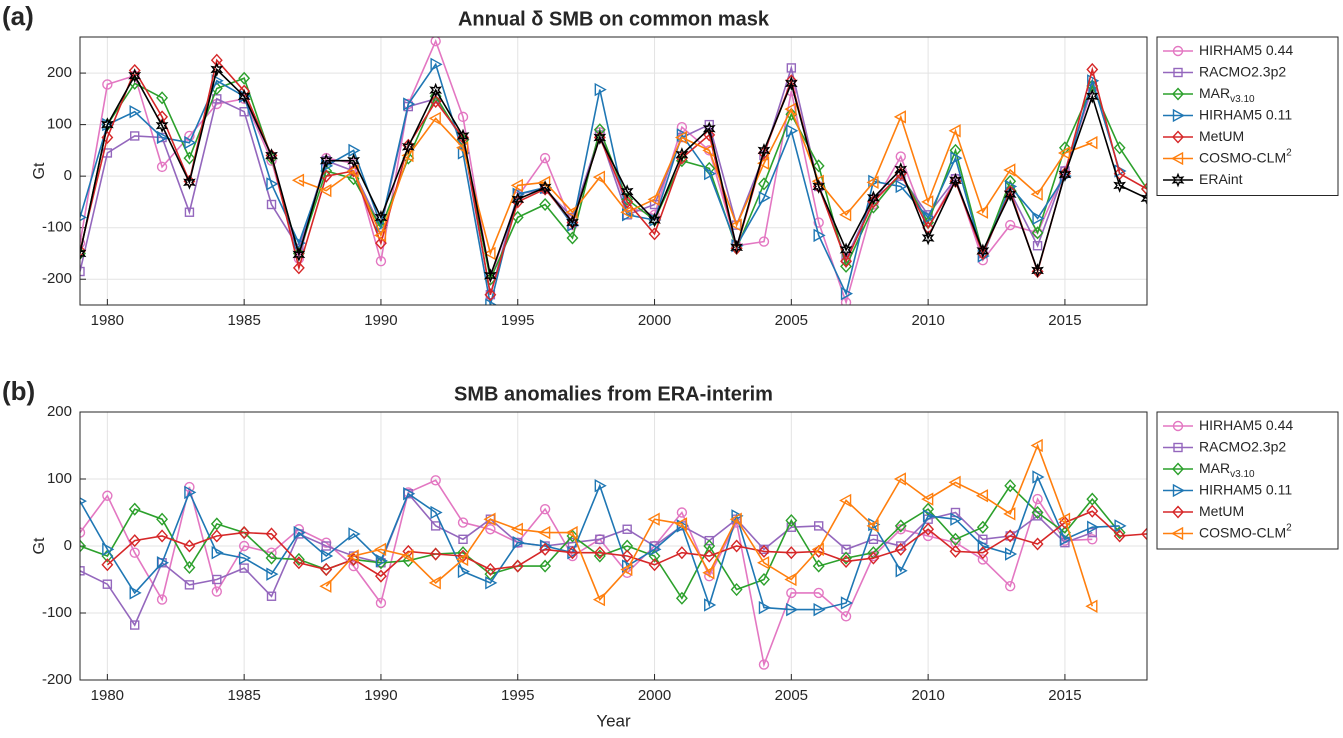 Image resolution: width=1343 pixels, height=738 pixels. Describe the element at coordinates (1221, 179) in the screenshot. I see `legend-label: ERAint` at that location.